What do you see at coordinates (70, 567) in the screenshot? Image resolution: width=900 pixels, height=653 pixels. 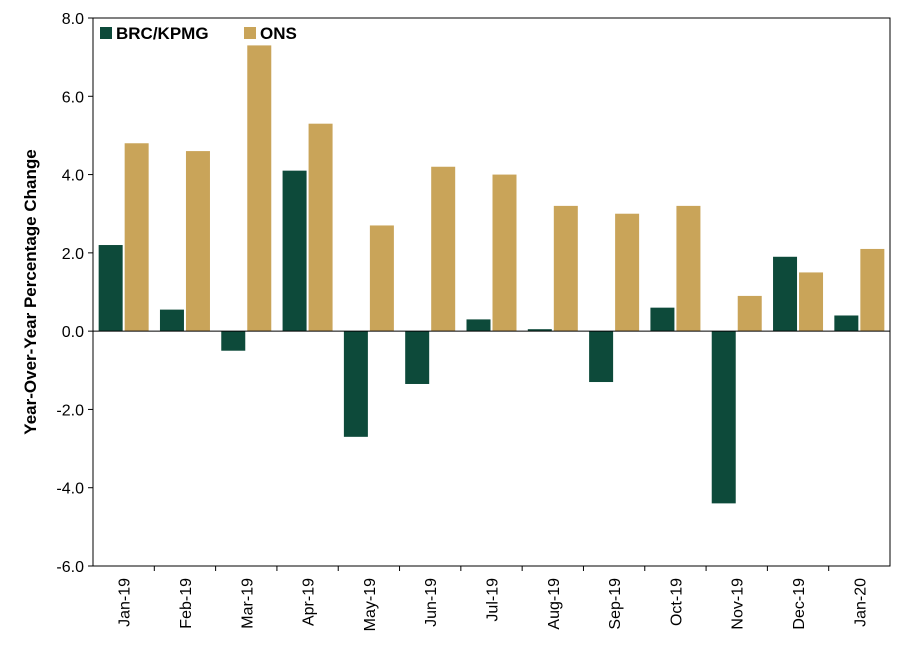 I see `y-tick-label: -6.0` at bounding box center [70, 567].